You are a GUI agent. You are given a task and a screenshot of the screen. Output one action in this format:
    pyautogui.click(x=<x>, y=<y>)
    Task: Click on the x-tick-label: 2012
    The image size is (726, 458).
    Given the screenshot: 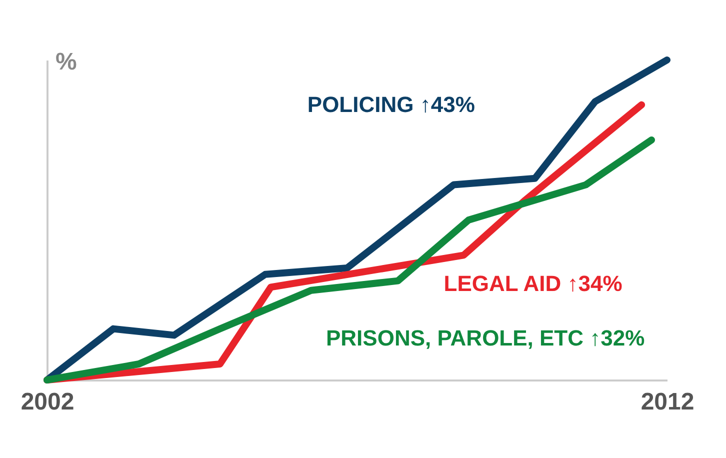 What is the action you would take?
    pyautogui.click(x=667, y=402)
    